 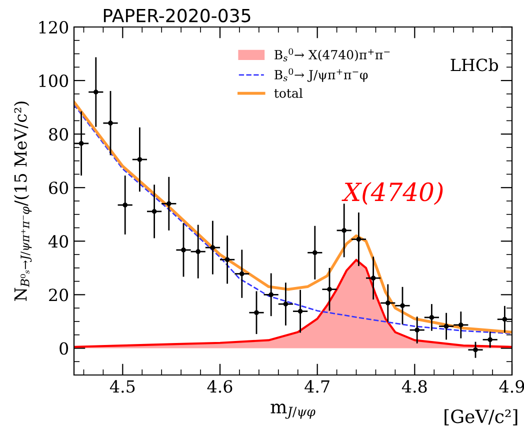 What do you see at coordinates (293, 411) in the screenshot?
I see `x-axis-title: m$_{J/ψφ}$` at bounding box center [293, 411].